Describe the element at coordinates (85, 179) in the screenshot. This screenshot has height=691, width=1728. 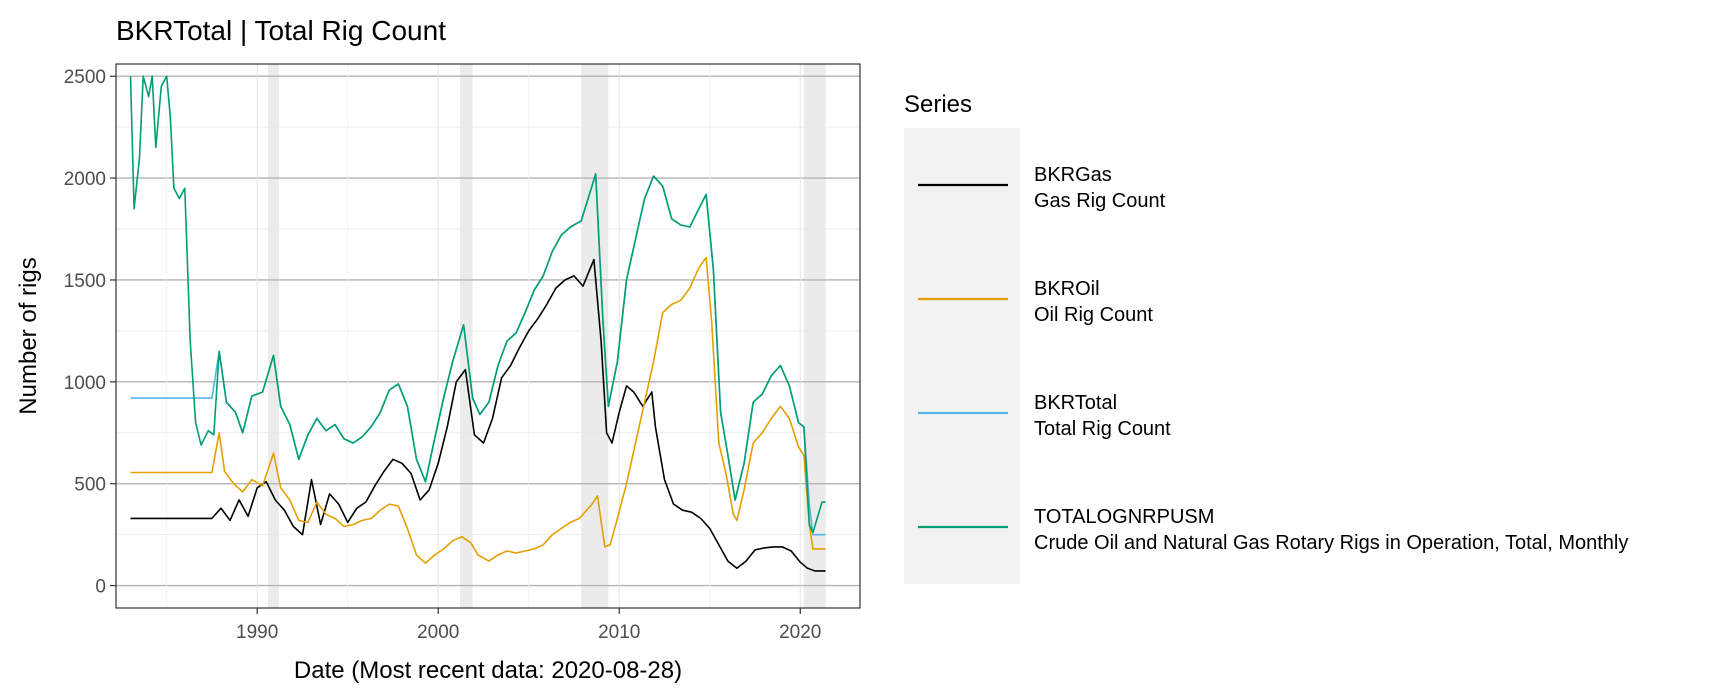
I see `y-tick-label: 2000` at that location.